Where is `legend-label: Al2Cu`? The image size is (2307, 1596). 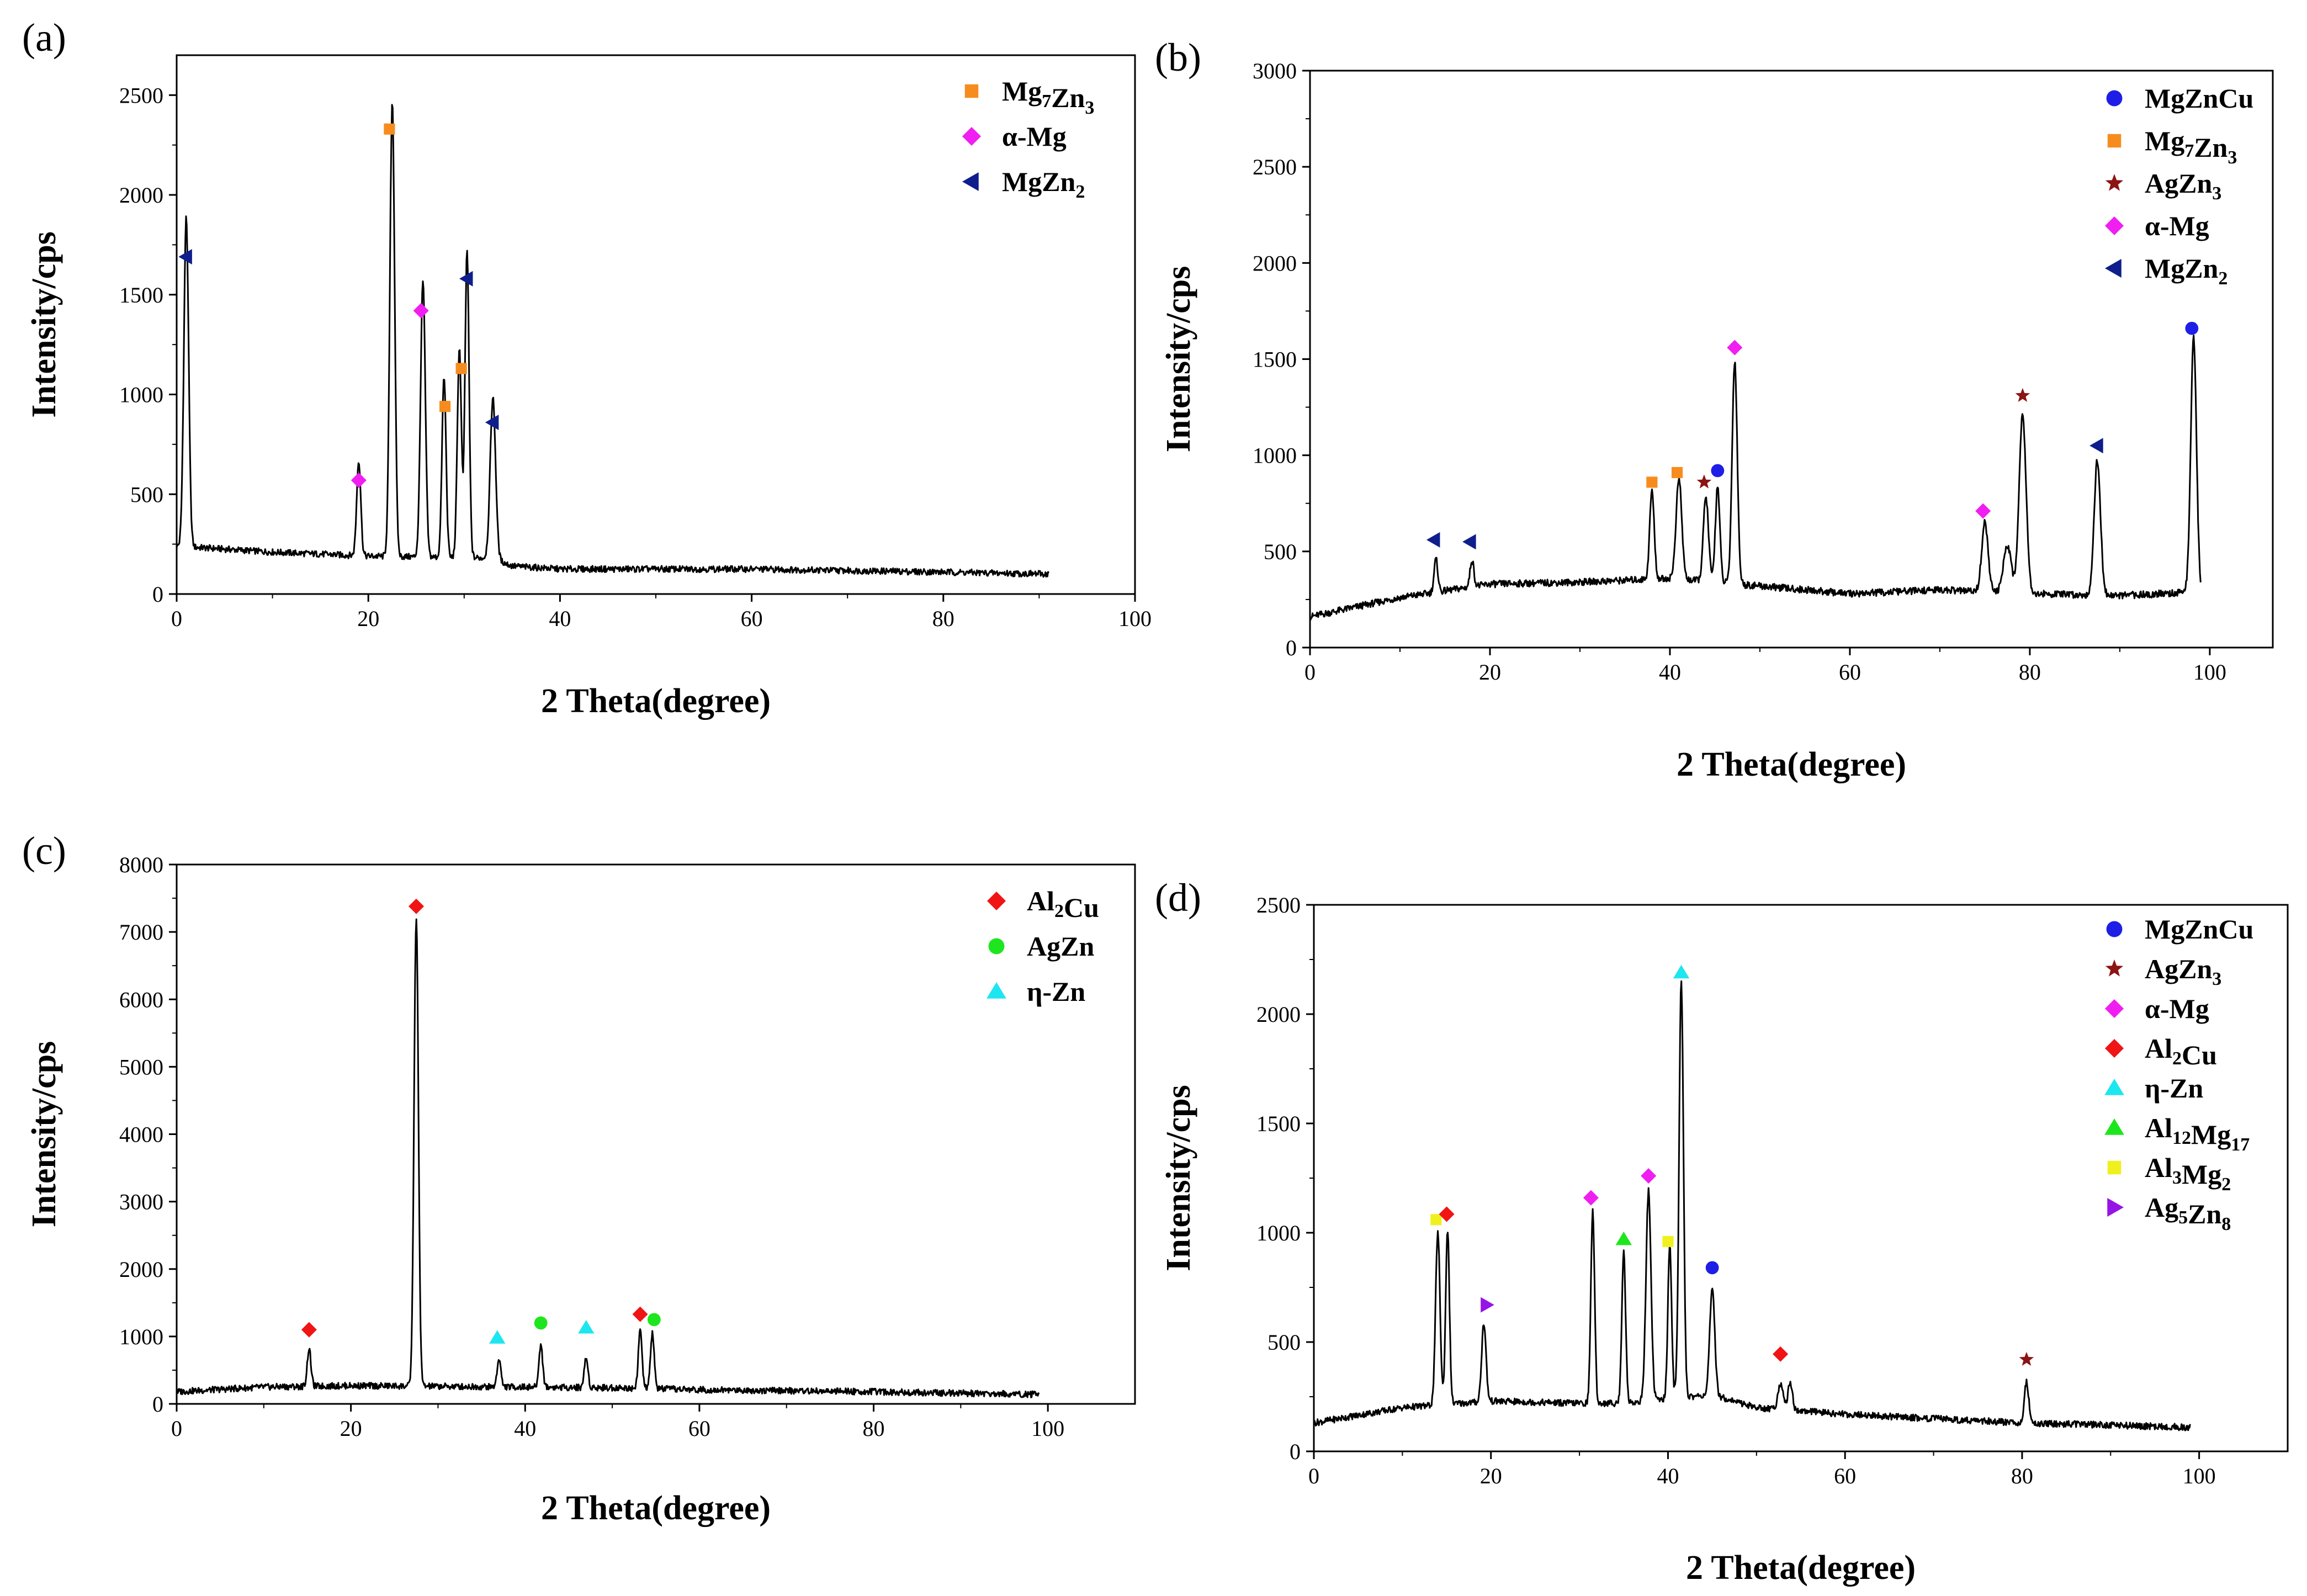
legend-label: Al2Cu is located at coordinates (1063, 904).